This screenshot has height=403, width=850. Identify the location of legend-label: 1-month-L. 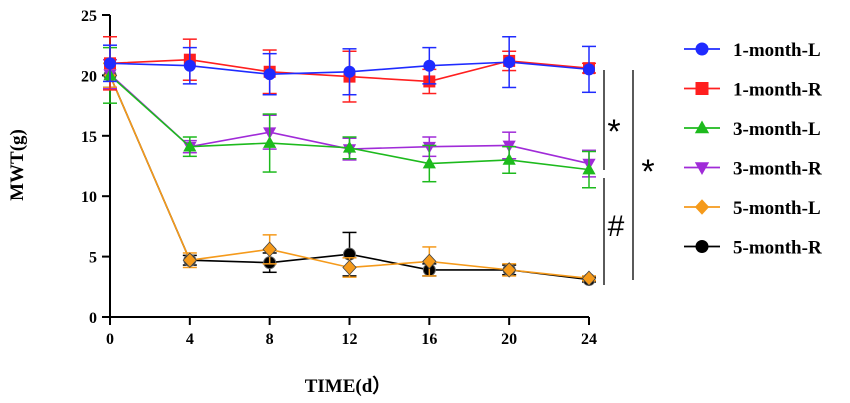
(777, 50).